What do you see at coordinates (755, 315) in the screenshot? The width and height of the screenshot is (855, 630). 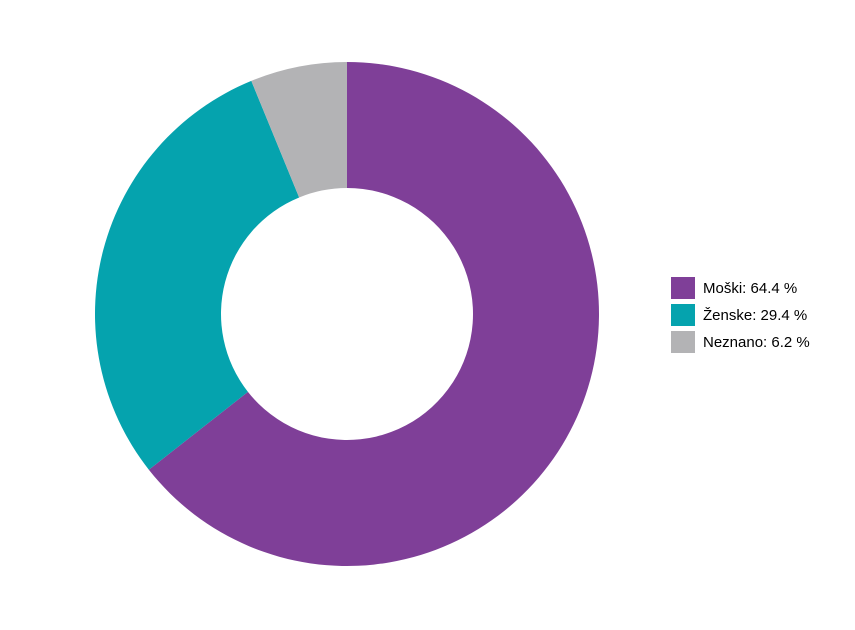 I see `legend-label: Ženske: 29.4 %` at bounding box center [755, 315].